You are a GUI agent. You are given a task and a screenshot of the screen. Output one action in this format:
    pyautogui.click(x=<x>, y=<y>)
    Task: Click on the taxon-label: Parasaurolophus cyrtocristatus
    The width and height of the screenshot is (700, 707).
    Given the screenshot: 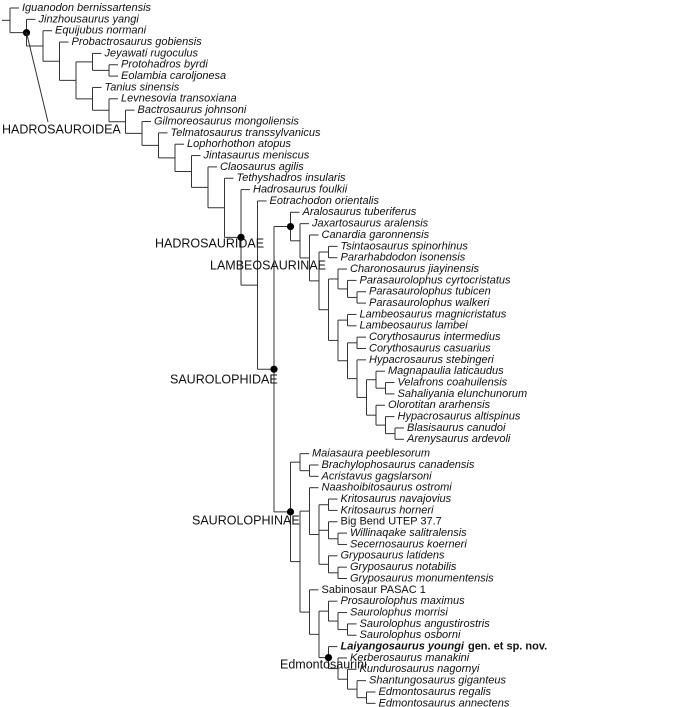 What is the action you would take?
    pyautogui.click(x=436, y=280)
    